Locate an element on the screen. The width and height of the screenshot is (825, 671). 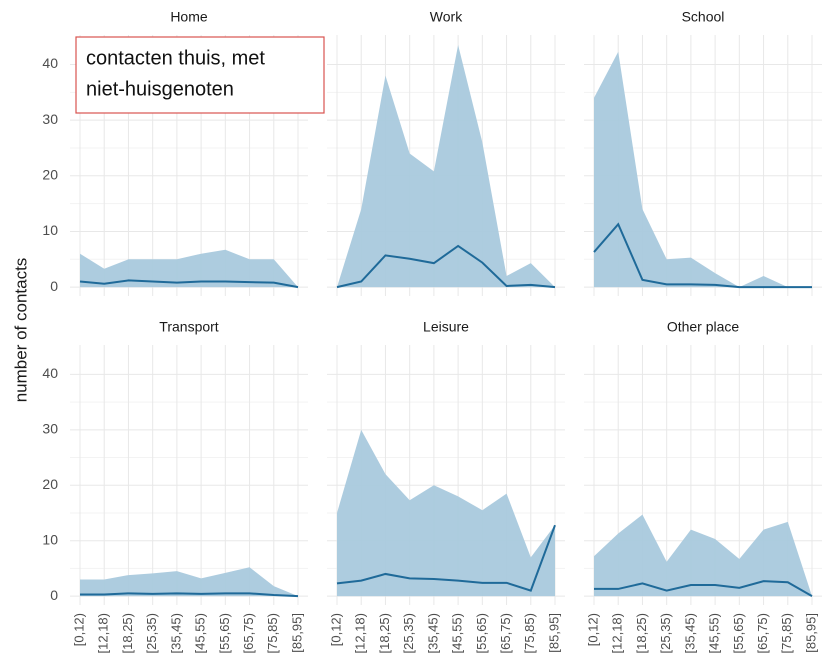
panel-title: School is located at coordinates (703, 17).